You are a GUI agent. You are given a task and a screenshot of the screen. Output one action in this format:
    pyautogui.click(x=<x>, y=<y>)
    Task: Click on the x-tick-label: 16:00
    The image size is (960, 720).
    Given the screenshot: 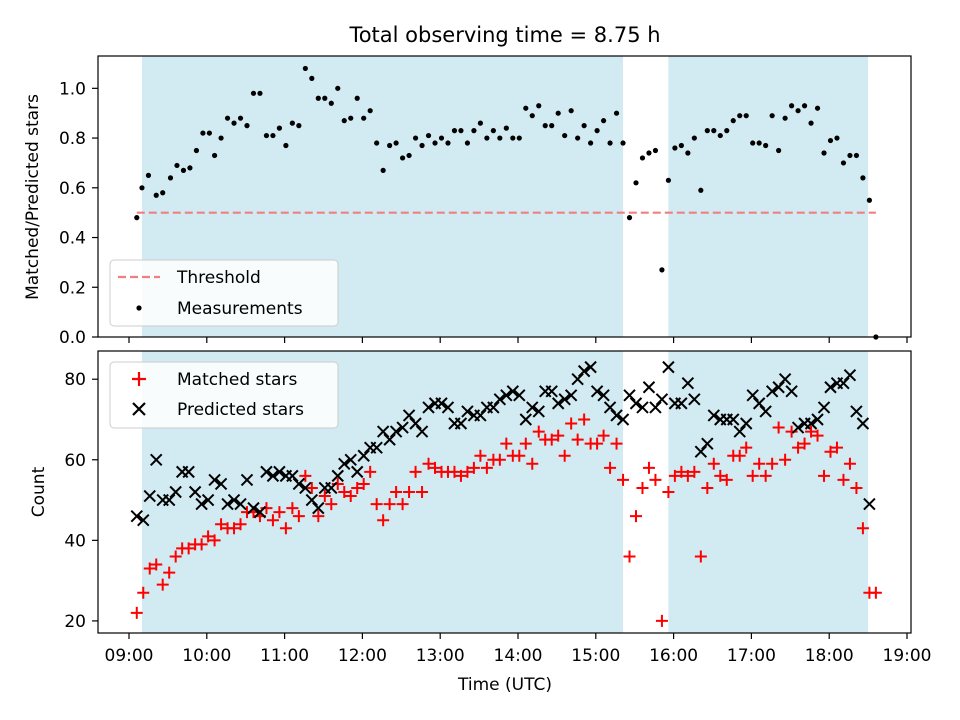 What is the action you would take?
    pyautogui.click(x=673, y=656)
    